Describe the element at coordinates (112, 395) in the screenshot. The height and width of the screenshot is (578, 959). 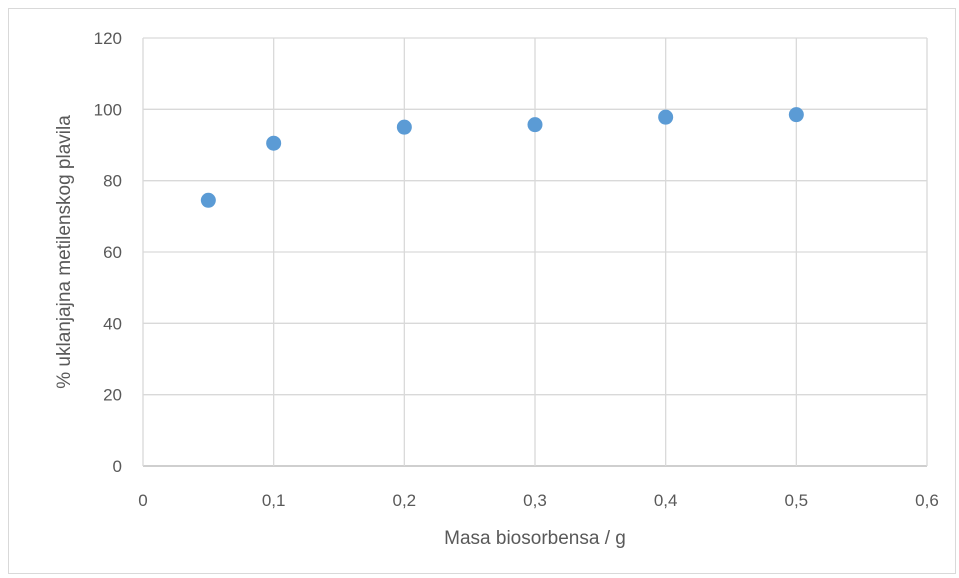
I see `y-tick-label: 20` at that location.